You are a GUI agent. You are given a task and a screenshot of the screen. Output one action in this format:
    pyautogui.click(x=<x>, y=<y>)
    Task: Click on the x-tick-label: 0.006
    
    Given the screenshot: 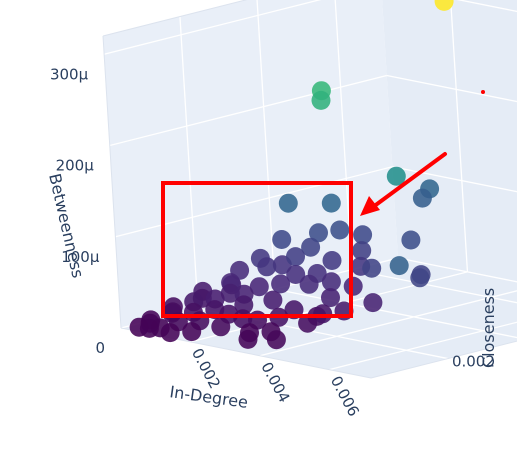 What is the action you would take?
    pyautogui.click(x=345, y=396)
    